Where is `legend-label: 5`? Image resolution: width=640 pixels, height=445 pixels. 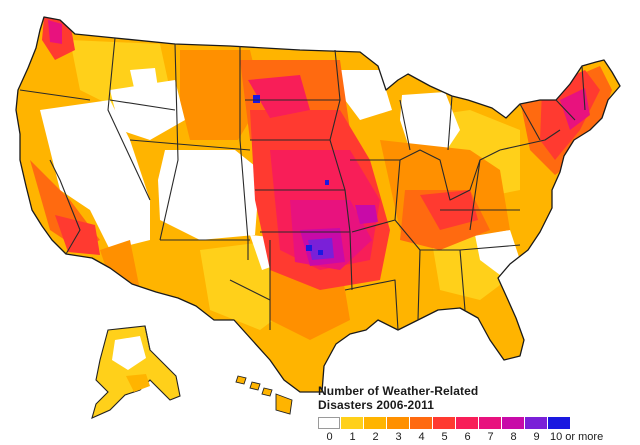
legend-label: 5 is located at coordinates (444, 437).